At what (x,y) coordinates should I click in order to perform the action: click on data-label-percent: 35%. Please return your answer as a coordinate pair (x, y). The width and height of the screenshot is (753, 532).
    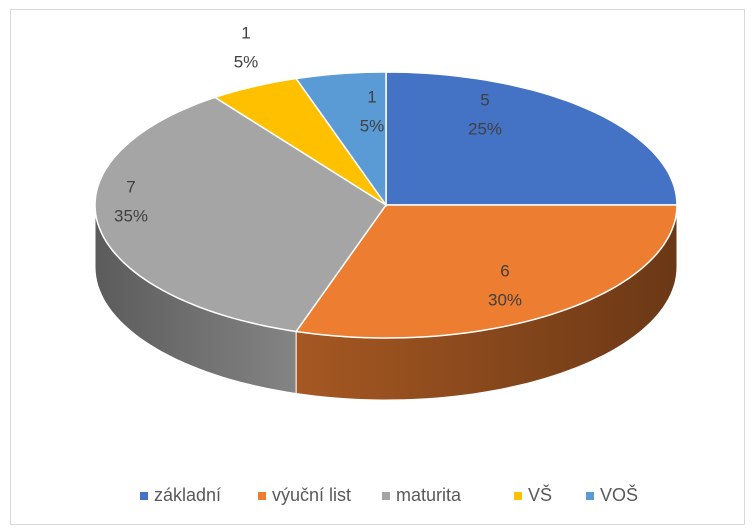
    Looking at the image, I should click on (131, 215).